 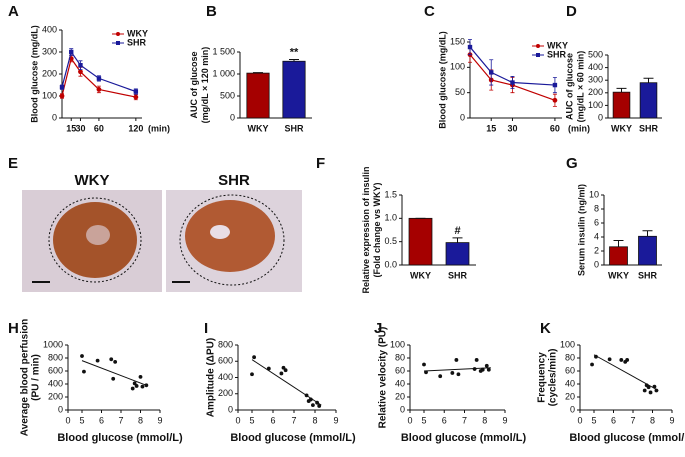 What do you see at coordinates (538, 55) in the screenshot?
I see `legend-marker` at bounding box center [538, 55].